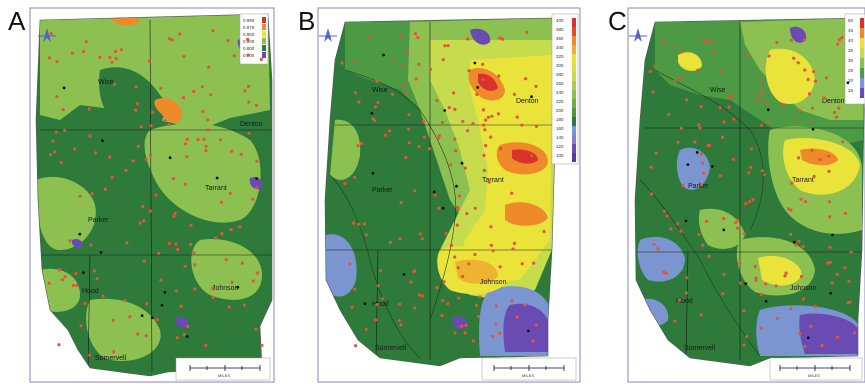  What do you see at coordinates (829, 333) in the screenshot?
I see `panel-c-low-se` at bounding box center [829, 333].